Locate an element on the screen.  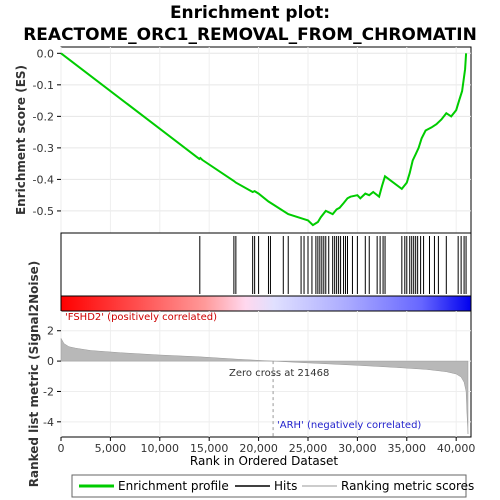
metric-y-axis-label: Ranked list metric (Signal2Noise) is located at coordinates (34, 374).